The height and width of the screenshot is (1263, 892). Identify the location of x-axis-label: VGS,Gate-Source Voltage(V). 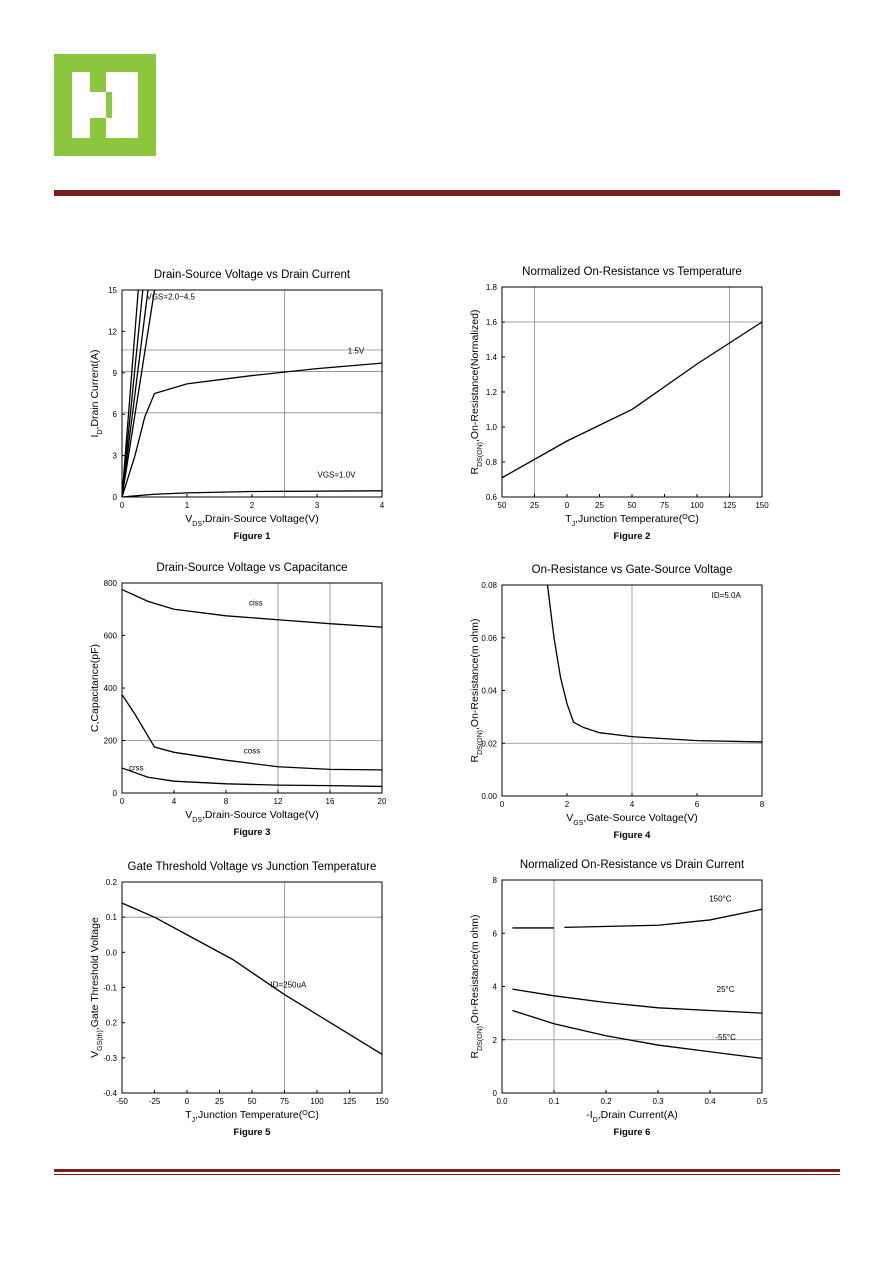
(632, 819).